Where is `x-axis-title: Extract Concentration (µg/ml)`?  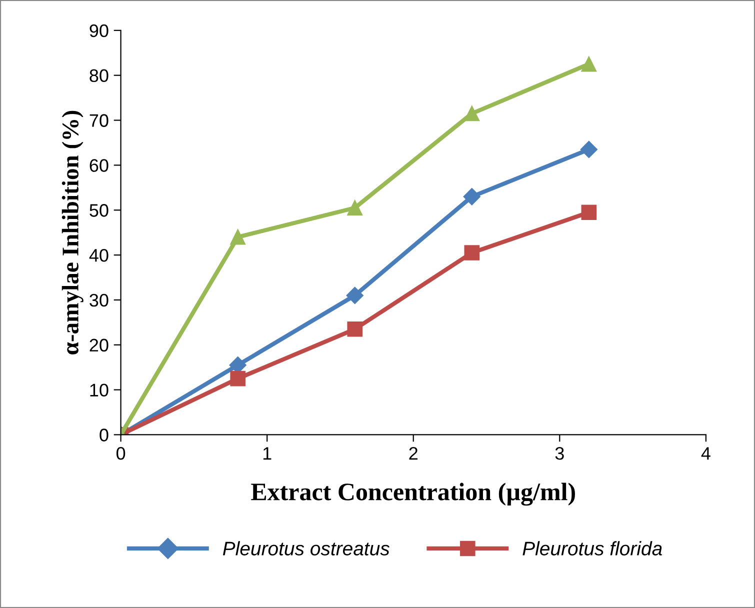 x-axis-title: Extract Concentration (µg/ml) is located at coordinates (413, 494).